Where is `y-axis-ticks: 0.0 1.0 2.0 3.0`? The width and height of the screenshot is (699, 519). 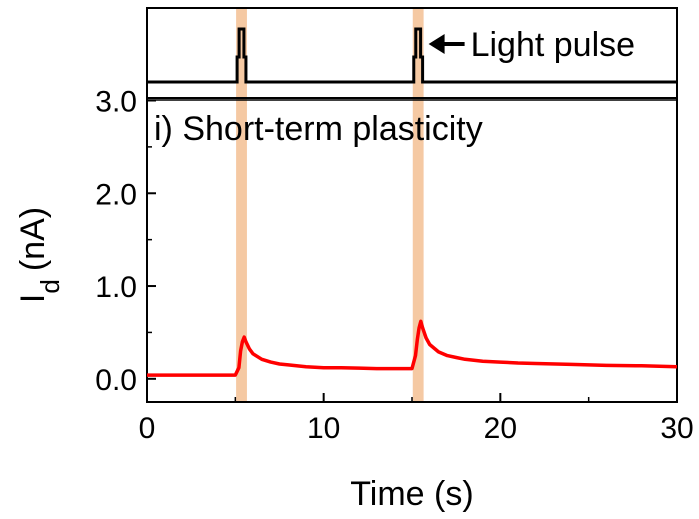
y-axis-ticks: 0.0 1.0 2.0 3.0 is located at coordinates (125, 241).